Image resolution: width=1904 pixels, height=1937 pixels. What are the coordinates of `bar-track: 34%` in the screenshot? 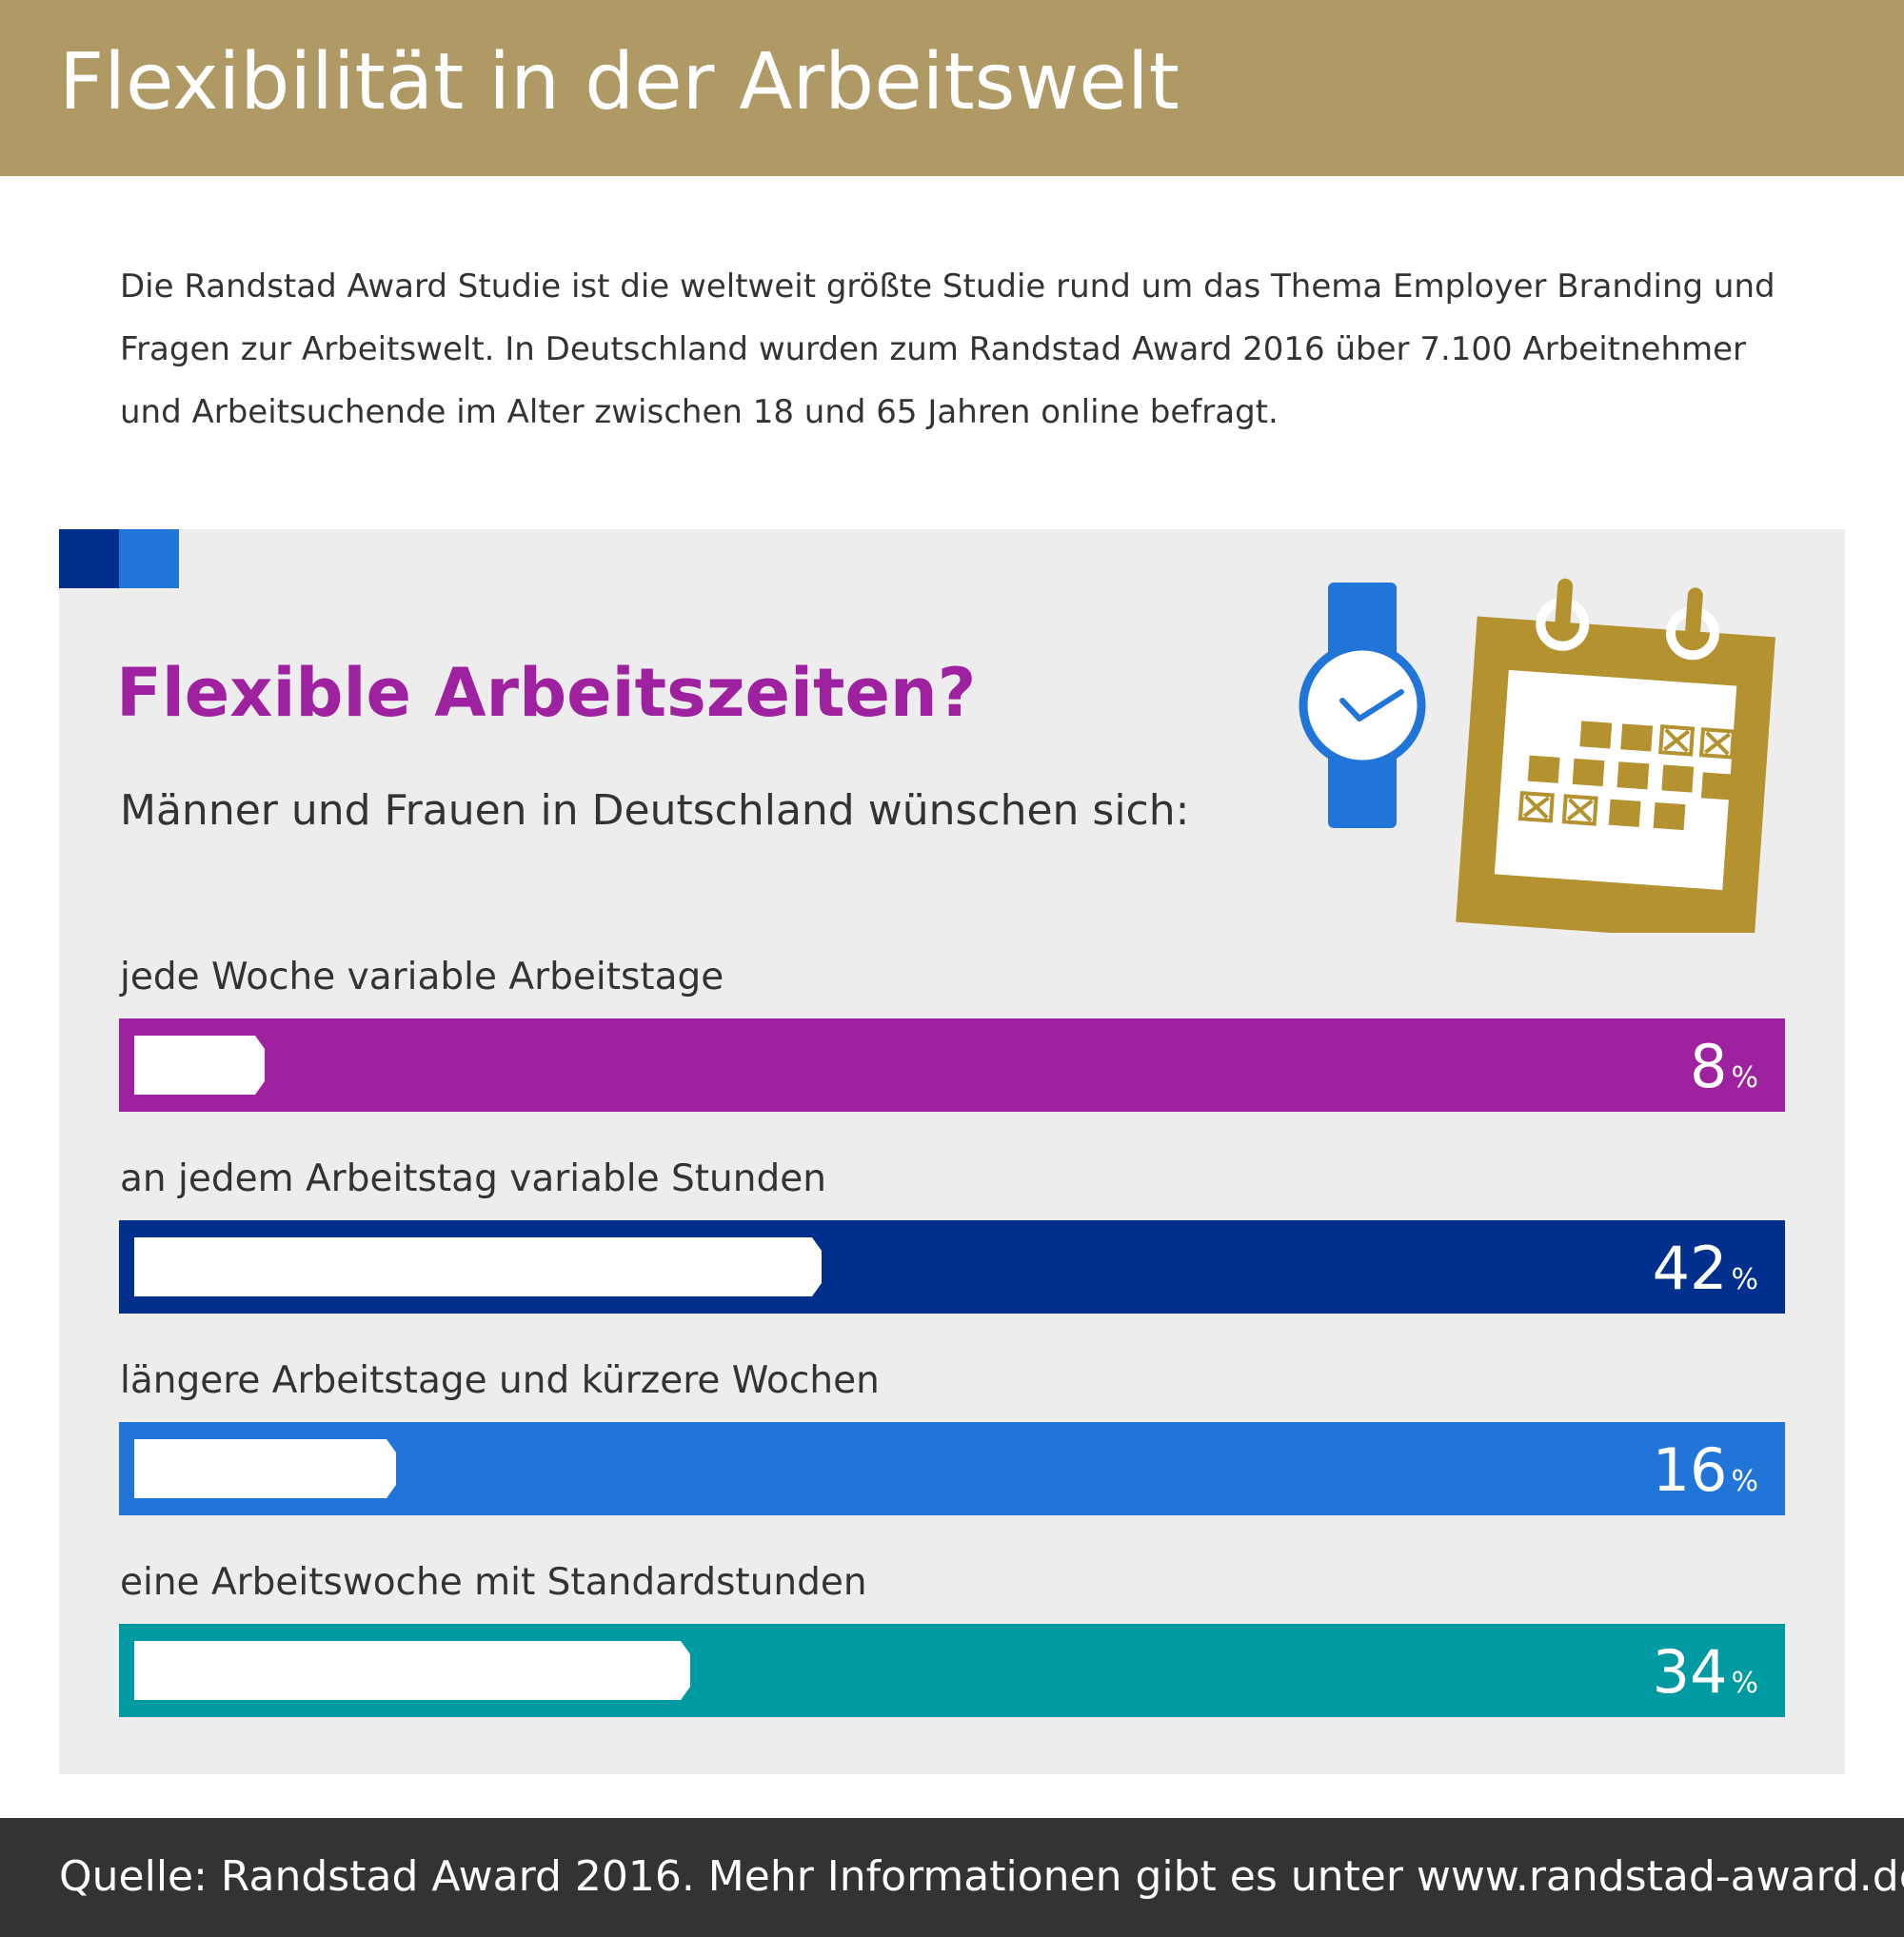 It's located at (952, 1670).